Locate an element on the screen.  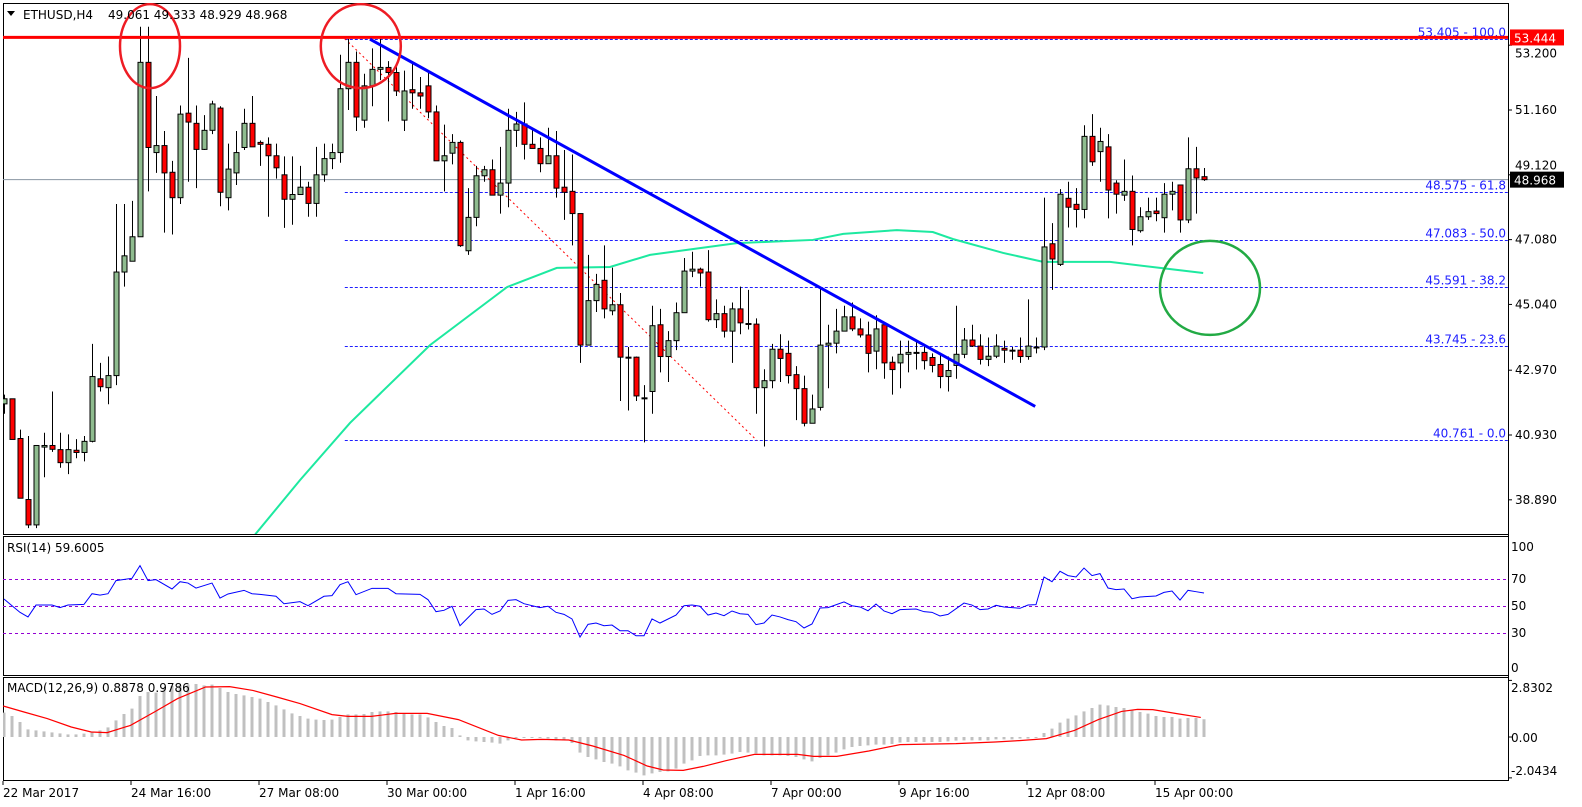
macd-label: MACD(12,26,9) 0.8878 0.9786 is located at coordinates (98, 688).